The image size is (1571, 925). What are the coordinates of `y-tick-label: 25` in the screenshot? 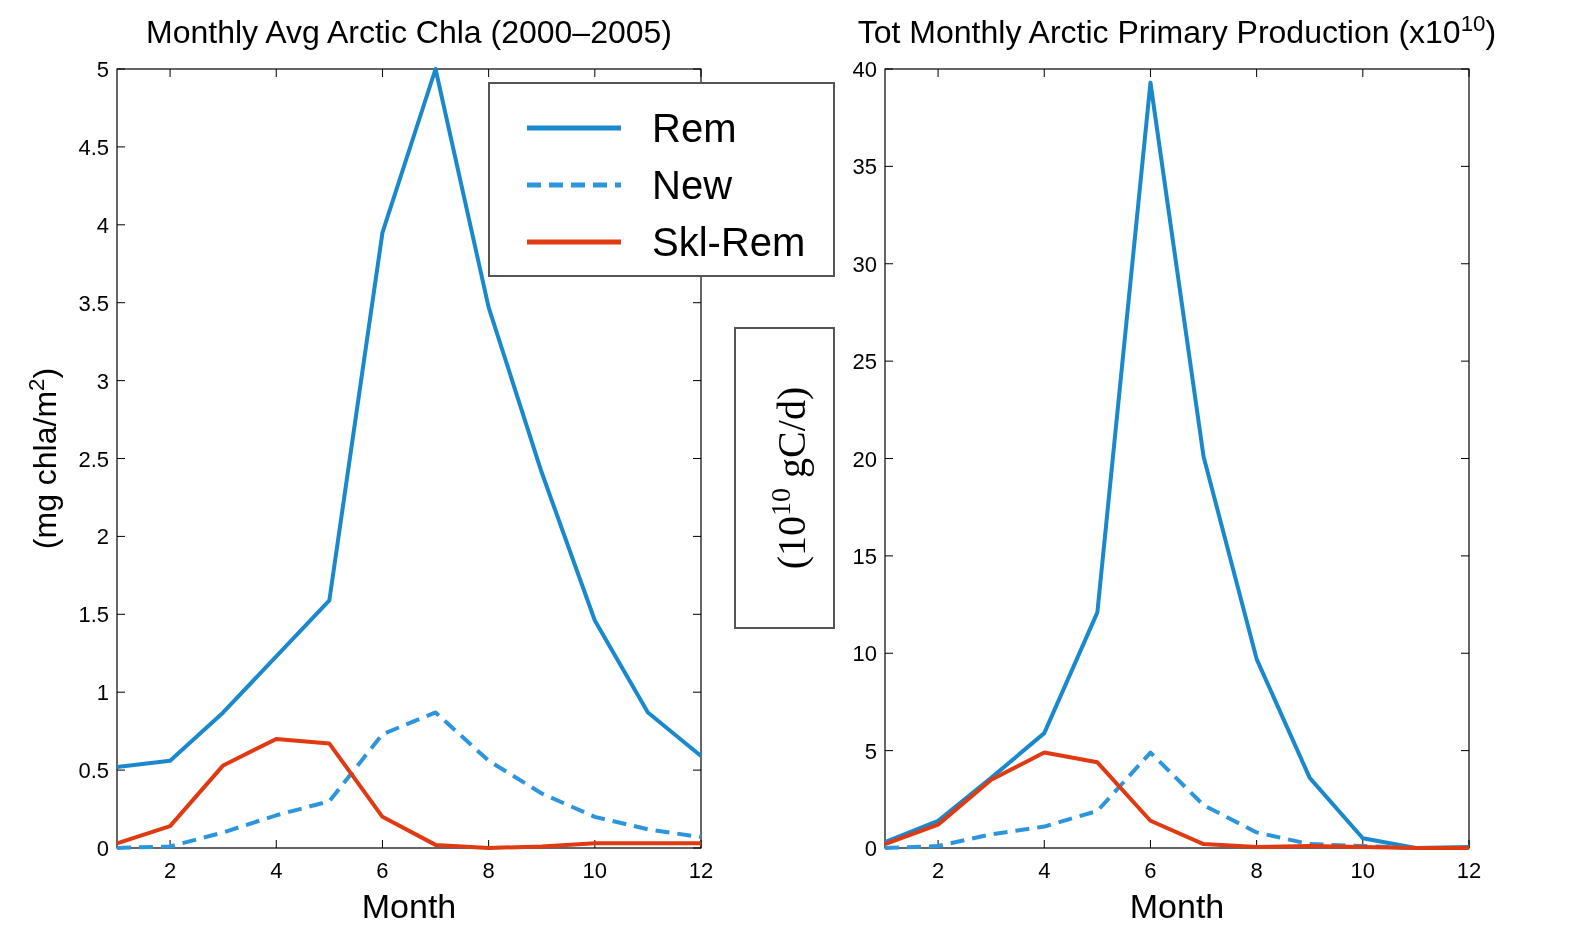 It's located at (864, 362).